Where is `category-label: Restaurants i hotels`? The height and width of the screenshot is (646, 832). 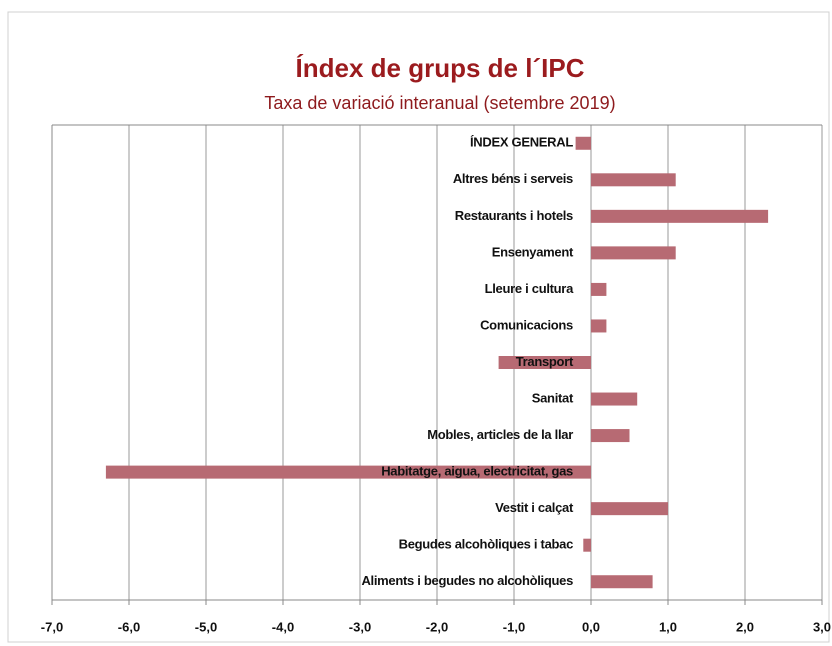
category-label: Restaurants i hotels is located at coordinates (514, 215).